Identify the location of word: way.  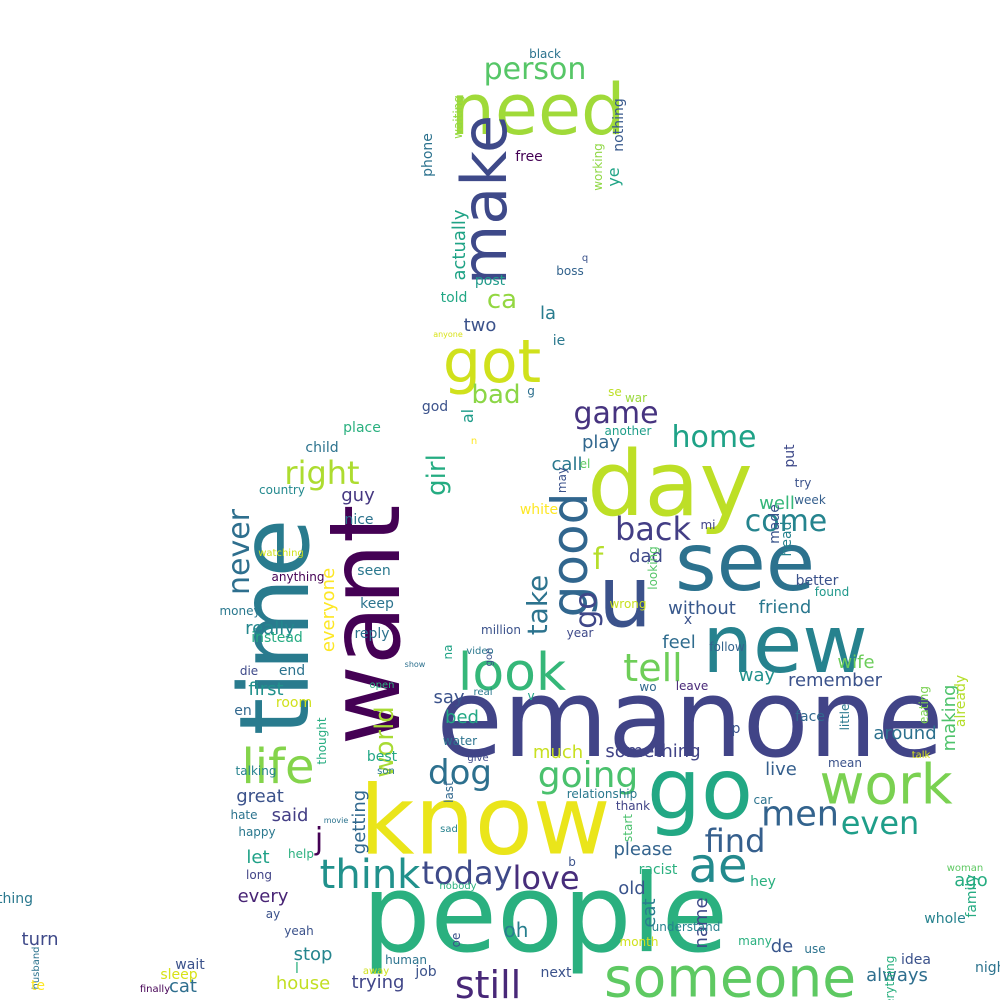
(757, 675).